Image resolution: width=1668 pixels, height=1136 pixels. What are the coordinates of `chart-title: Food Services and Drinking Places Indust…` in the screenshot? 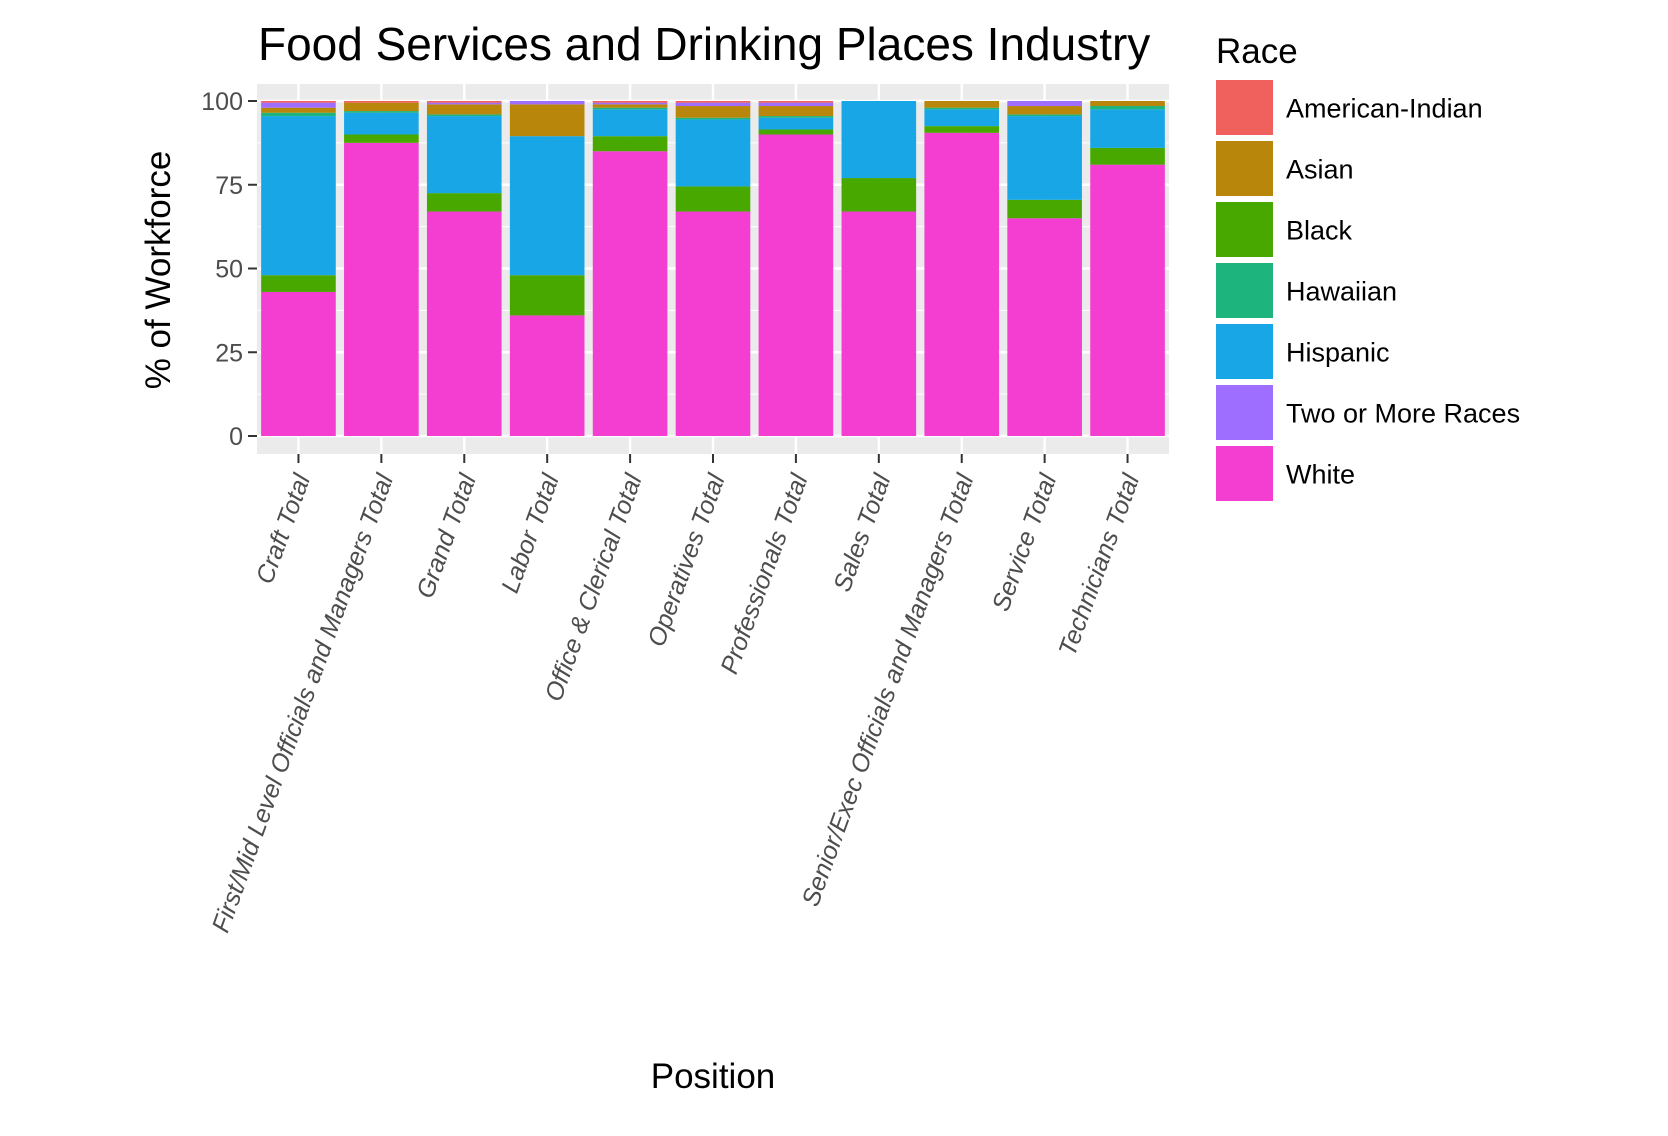 It's located at (704, 44).